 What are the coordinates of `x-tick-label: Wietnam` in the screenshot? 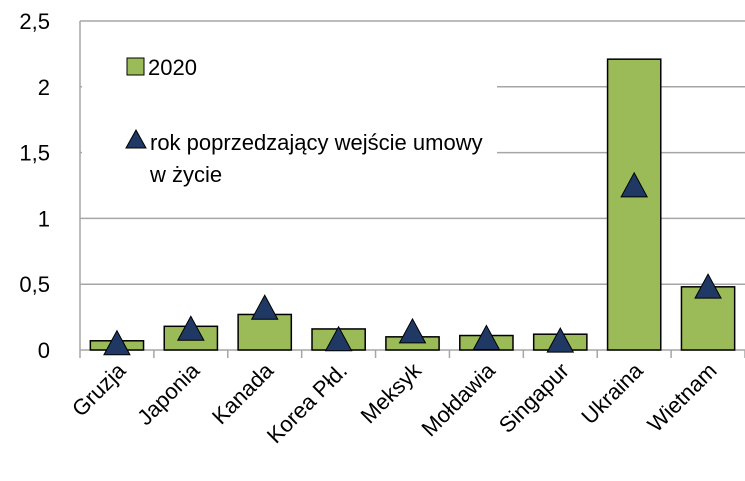 It's located at (682, 397).